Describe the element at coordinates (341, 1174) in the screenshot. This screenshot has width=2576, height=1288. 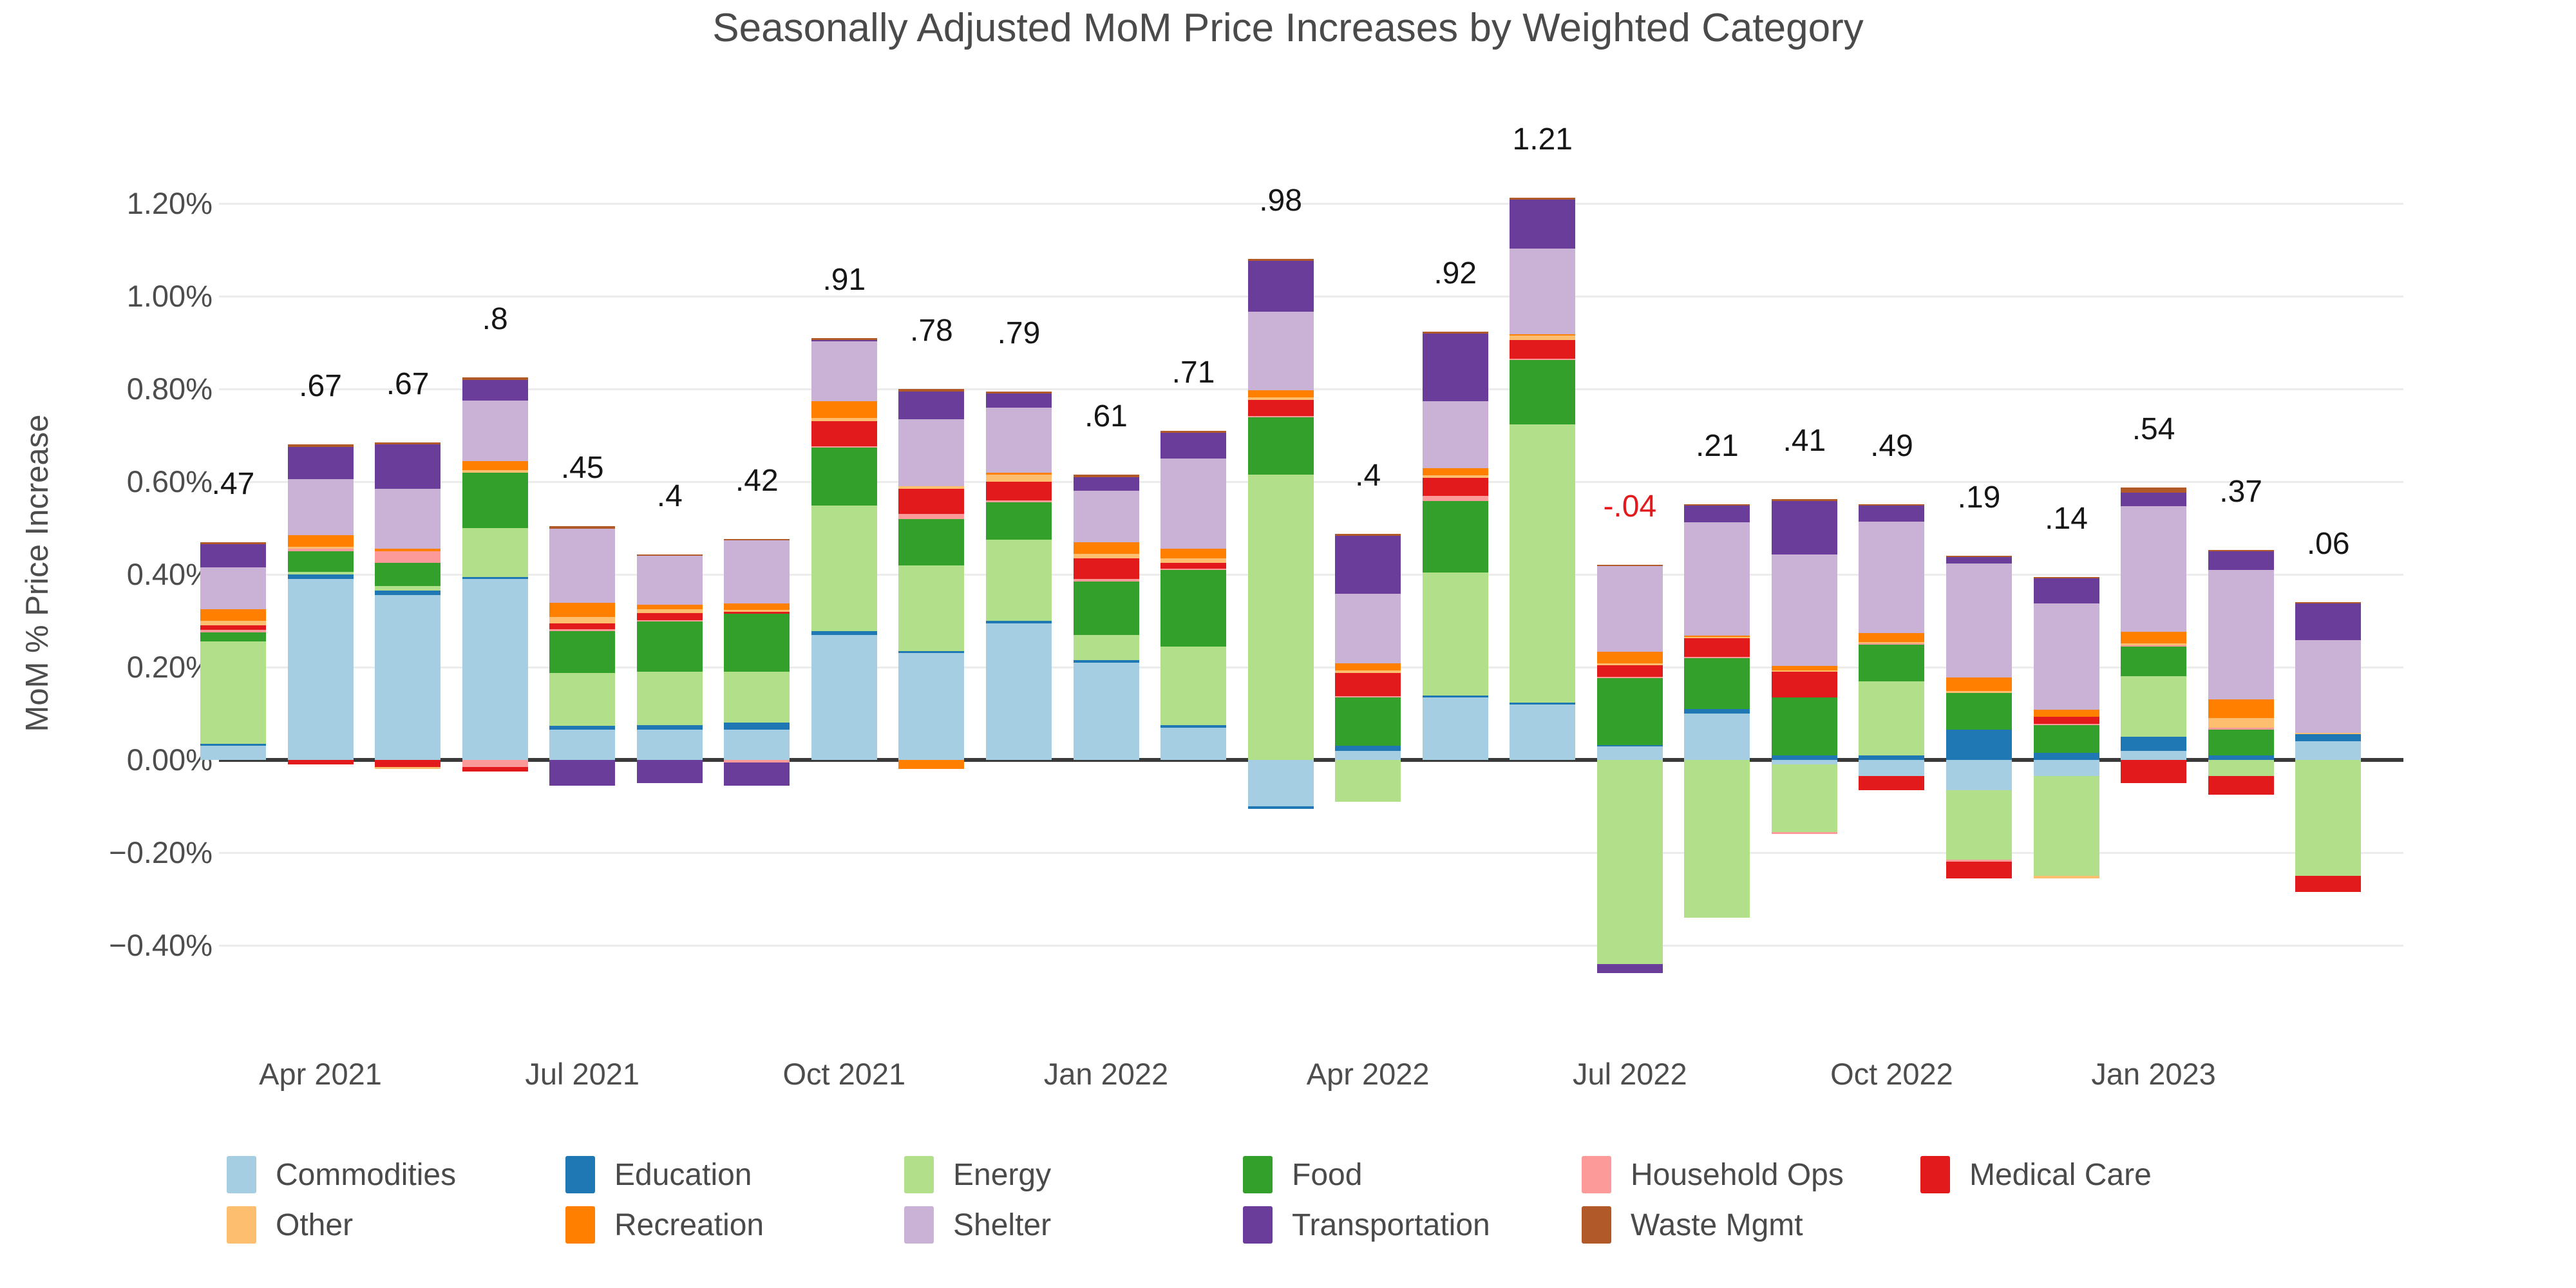
I see `legend-item-commodities: Commodities` at that location.